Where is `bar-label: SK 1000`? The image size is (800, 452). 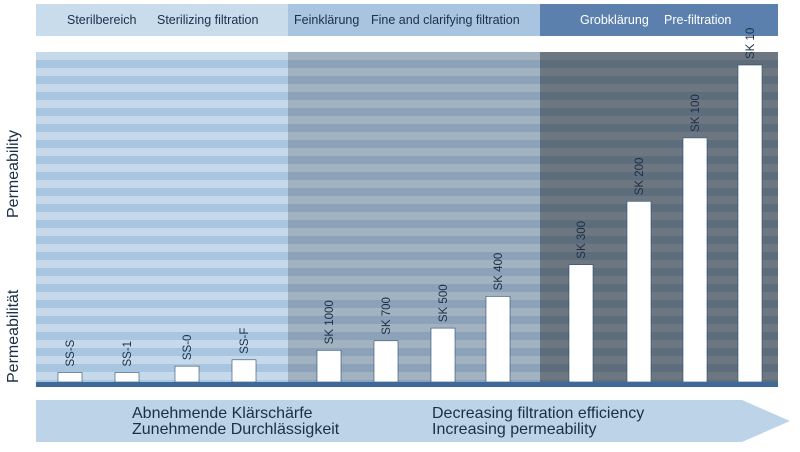
bar-label: SK 1000 is located at coordinates (330, 322).